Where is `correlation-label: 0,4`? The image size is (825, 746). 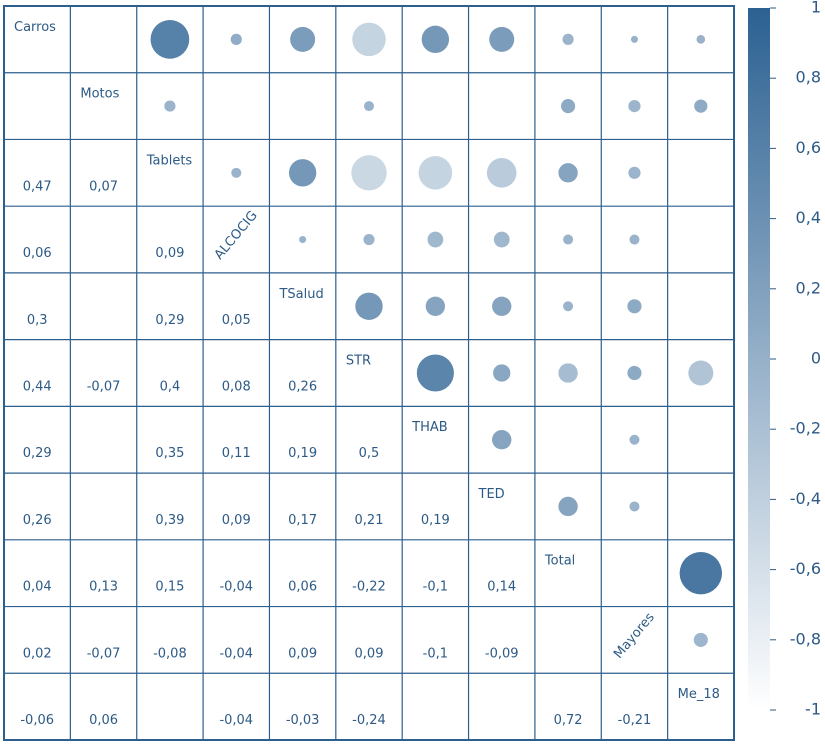
correlation-label: 0,4 is located at coordinates (170, 387).